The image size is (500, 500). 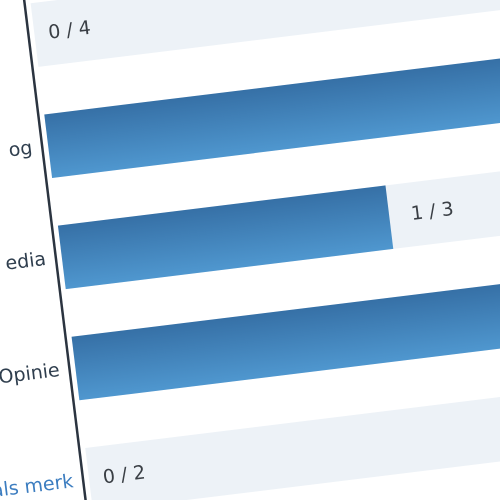 I want to click on category-label: als merk, so click(x=37, y=485).